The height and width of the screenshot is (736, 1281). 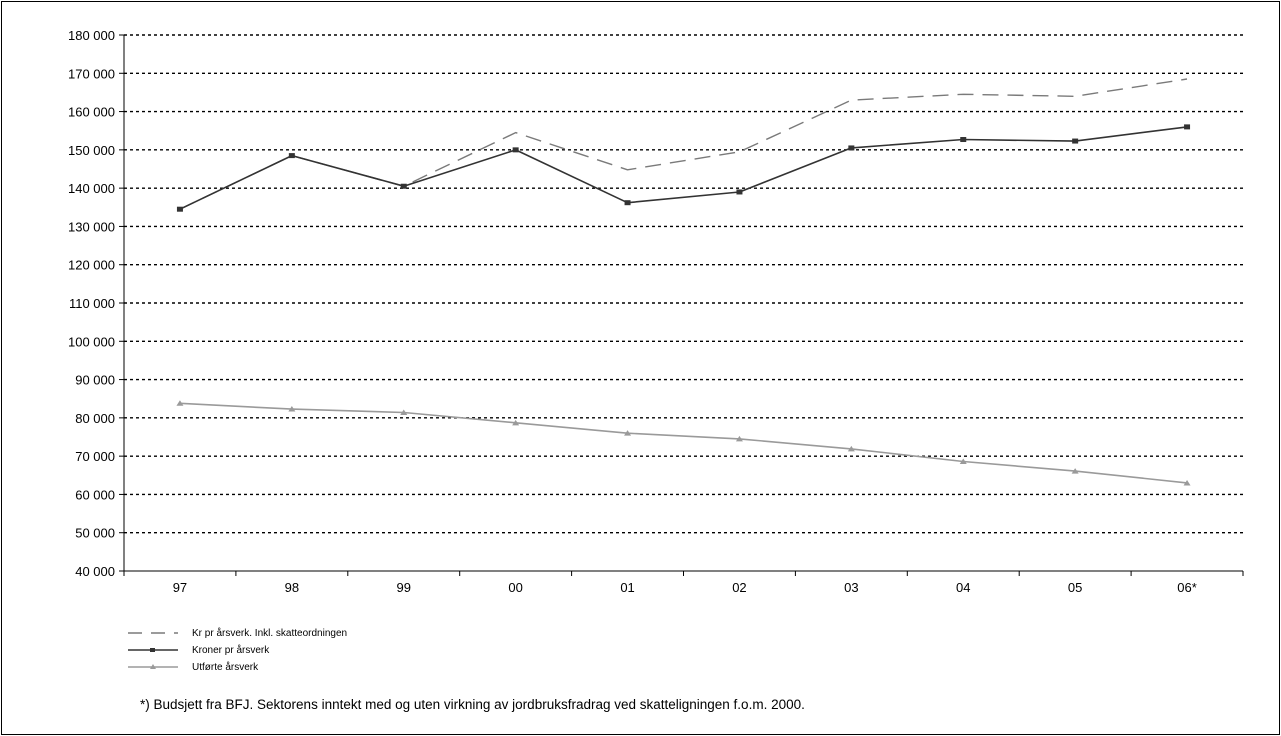 What do you see at coordinates (91, 188) in the screenshot?
I see `y-tick-label: 140 000` at bounding box center [91, 188].